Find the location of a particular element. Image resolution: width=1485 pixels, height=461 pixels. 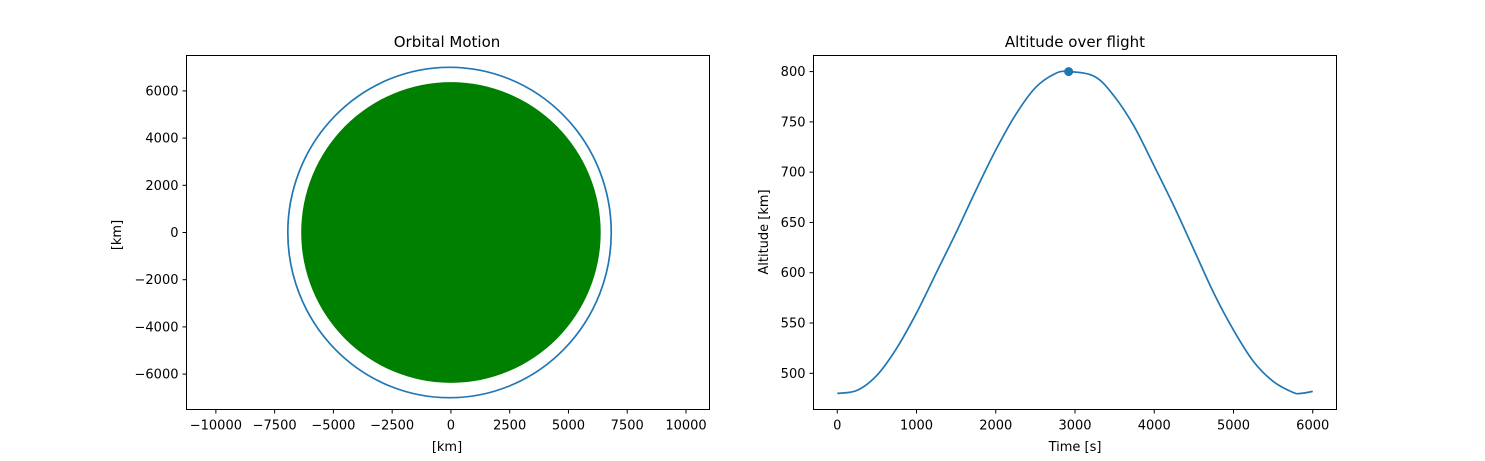

x-axis-ticks: −10000 −7500 −5000 −2500 0 2500 5000 7500 10000 is located at coordinates (448, 421).